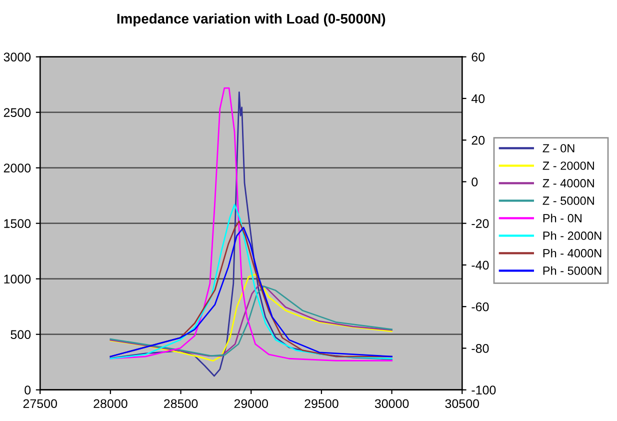 The height and width of the screenshot is (421, 617). Describe the element at coordinates (478, 57) in the screenshot. I see `y2-tick-label: 60` at that location.